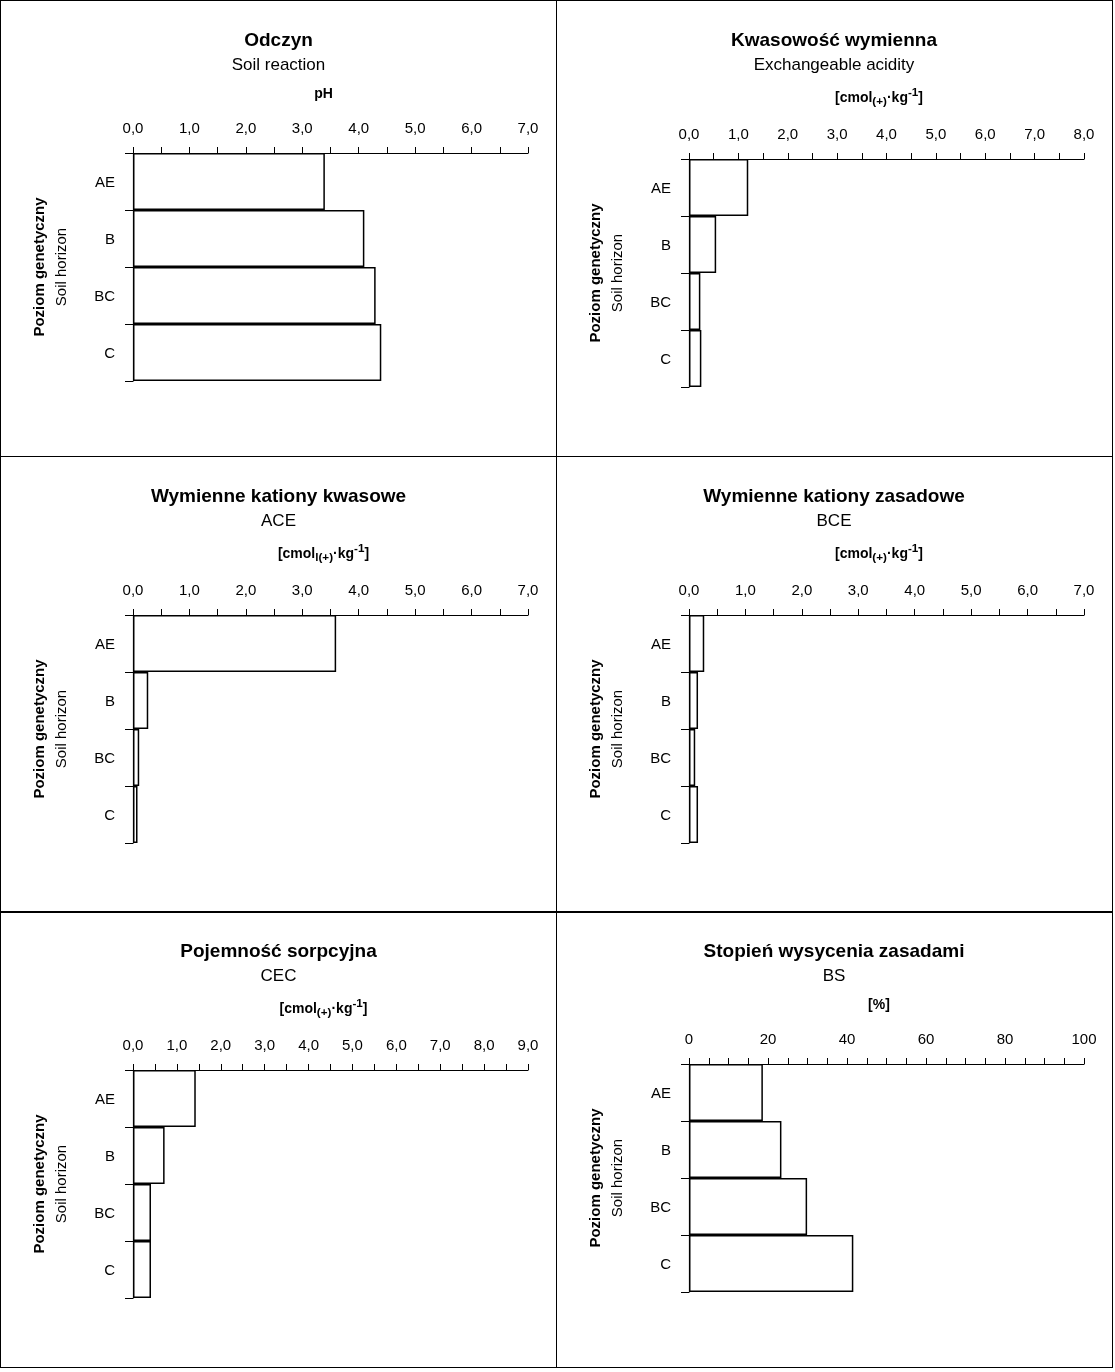  Describe the element at coordinates (278, 495) in the screenshot. I see `chart-title: Wymienne kationy kwasowe` at that location.